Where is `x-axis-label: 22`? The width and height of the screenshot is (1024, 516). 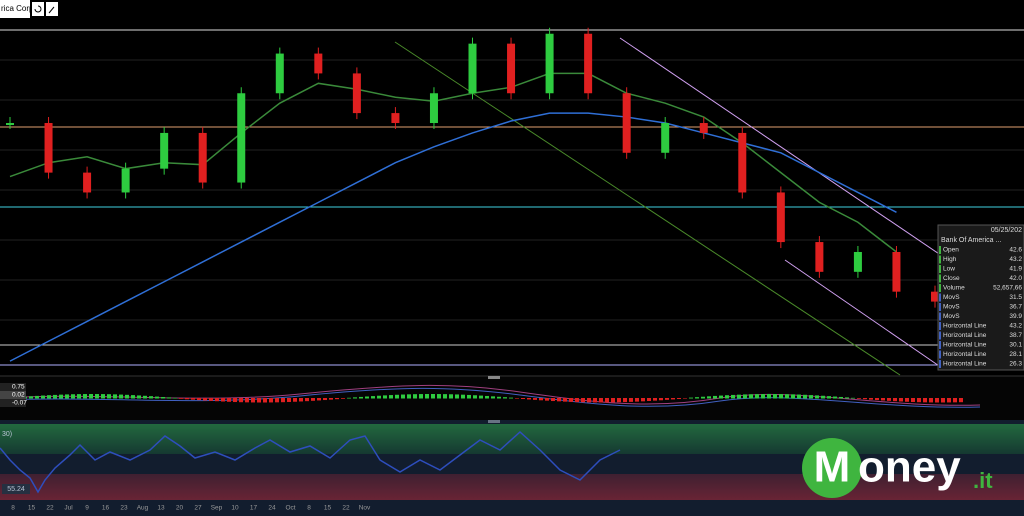
x-axis-label: 22 is located at coordinates (50, 508).